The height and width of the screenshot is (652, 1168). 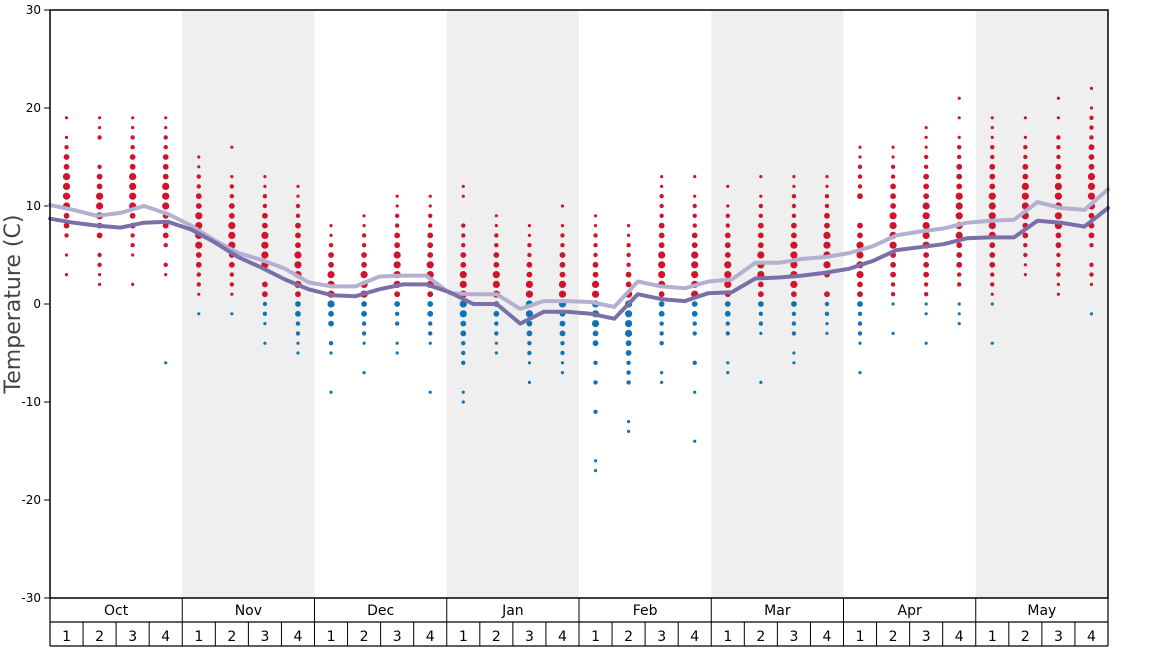 I want to click on month-shade-nov, so click(x=248, y=304).